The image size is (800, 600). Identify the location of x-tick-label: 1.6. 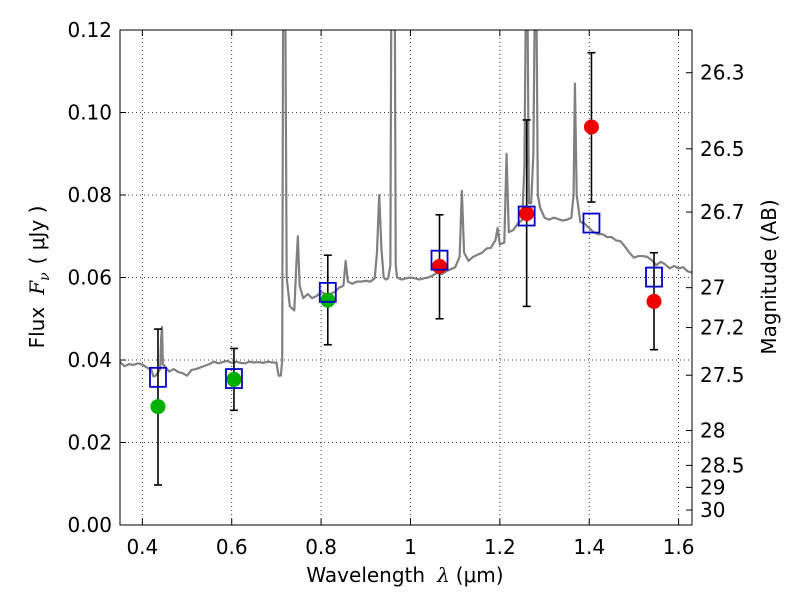
(679, 547).